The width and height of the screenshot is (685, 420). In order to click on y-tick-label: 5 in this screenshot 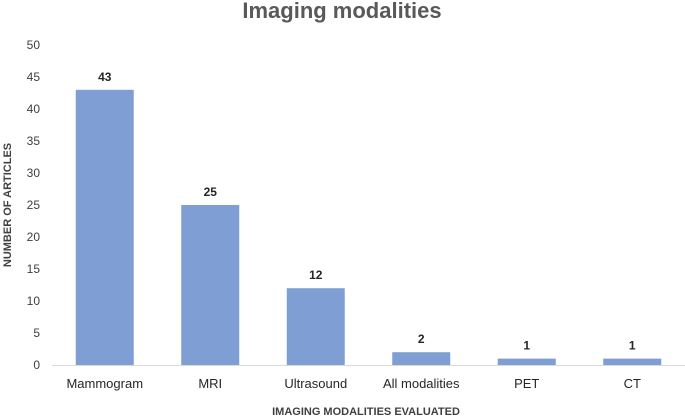, I will do `click(36, 333)`.